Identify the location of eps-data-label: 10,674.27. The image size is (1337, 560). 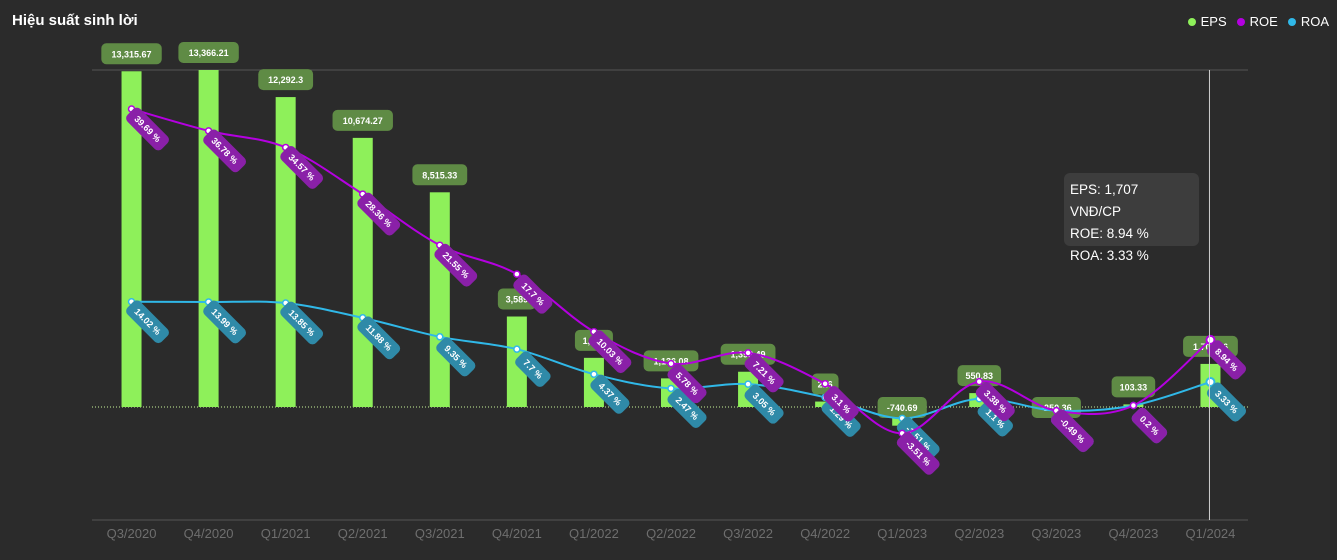
(362, 120).